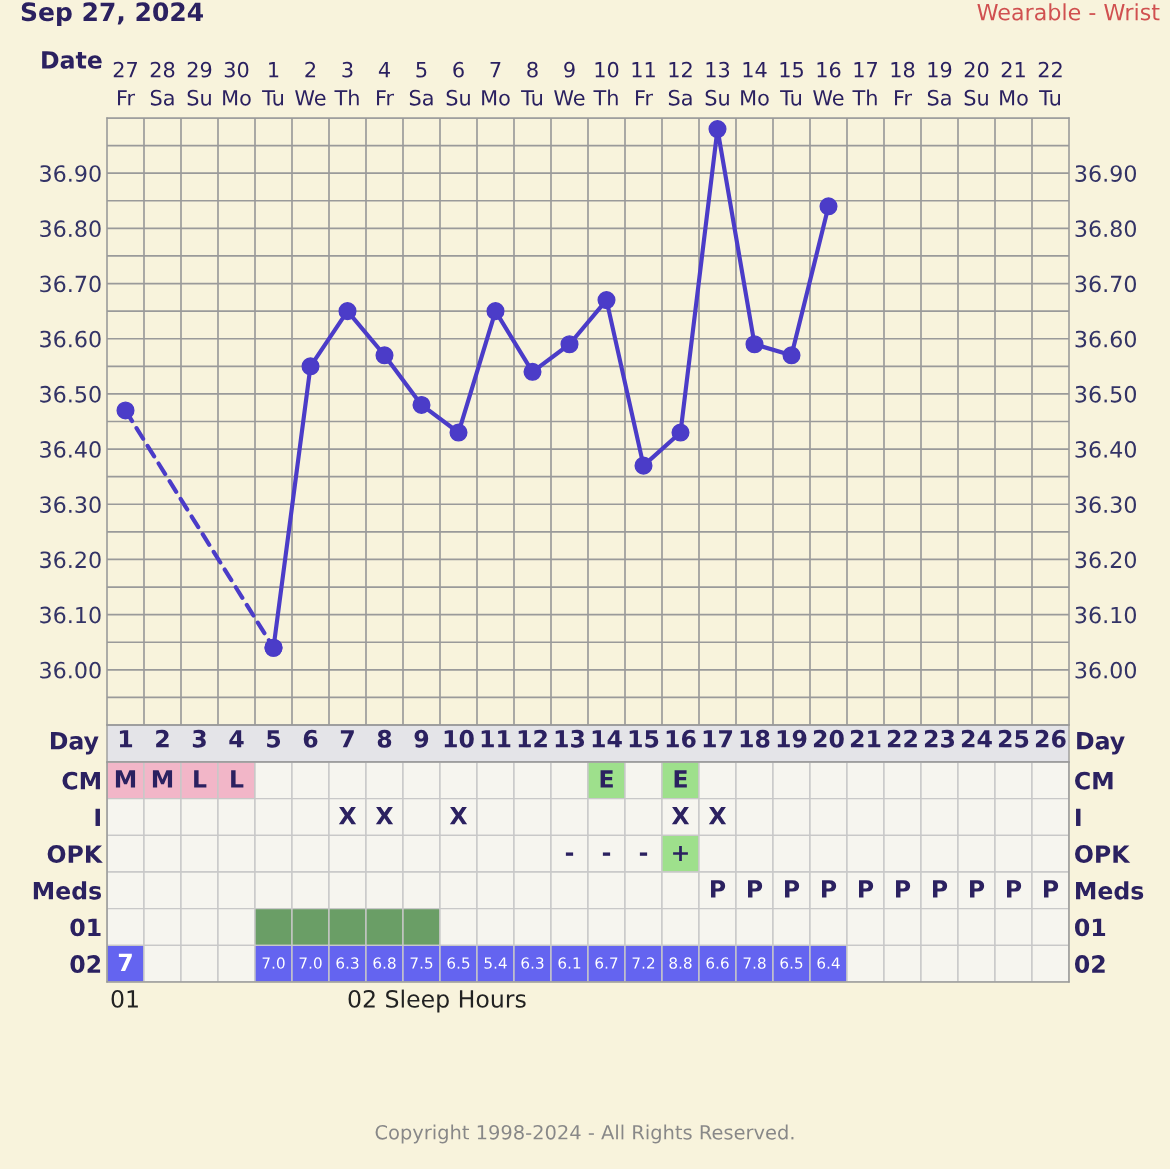 The height and width of the screenshot is (1169, 1170). Describe the element at coordinates (272, 84) in the screenshot. I see `x-tick-label: 1 Tu` at that location.